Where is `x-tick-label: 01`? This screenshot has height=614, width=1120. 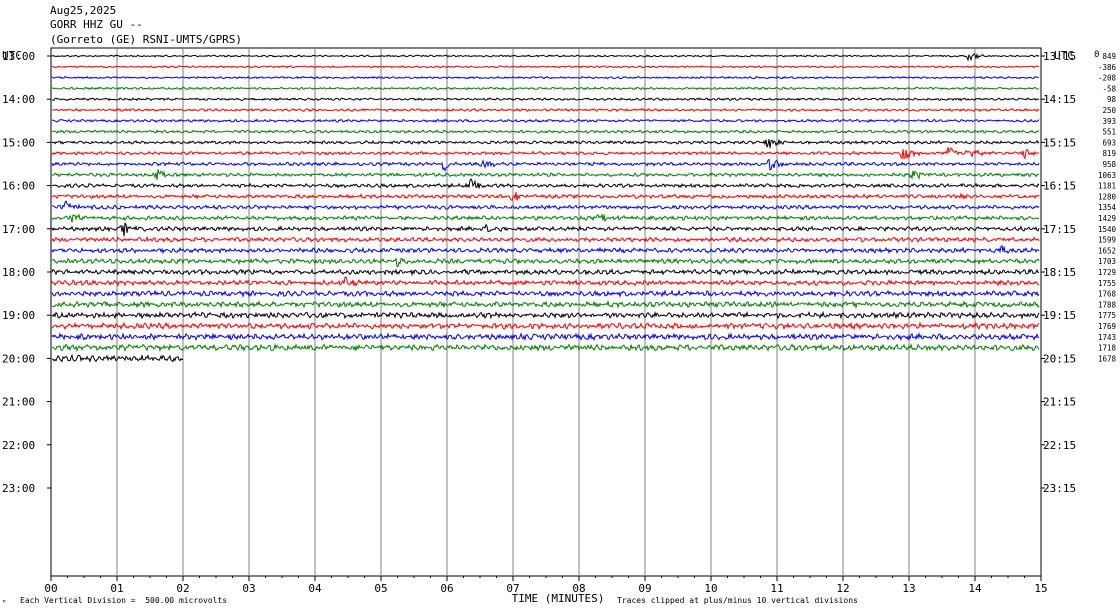 x-tick-label: 01 is located at coordinates (116, 588).